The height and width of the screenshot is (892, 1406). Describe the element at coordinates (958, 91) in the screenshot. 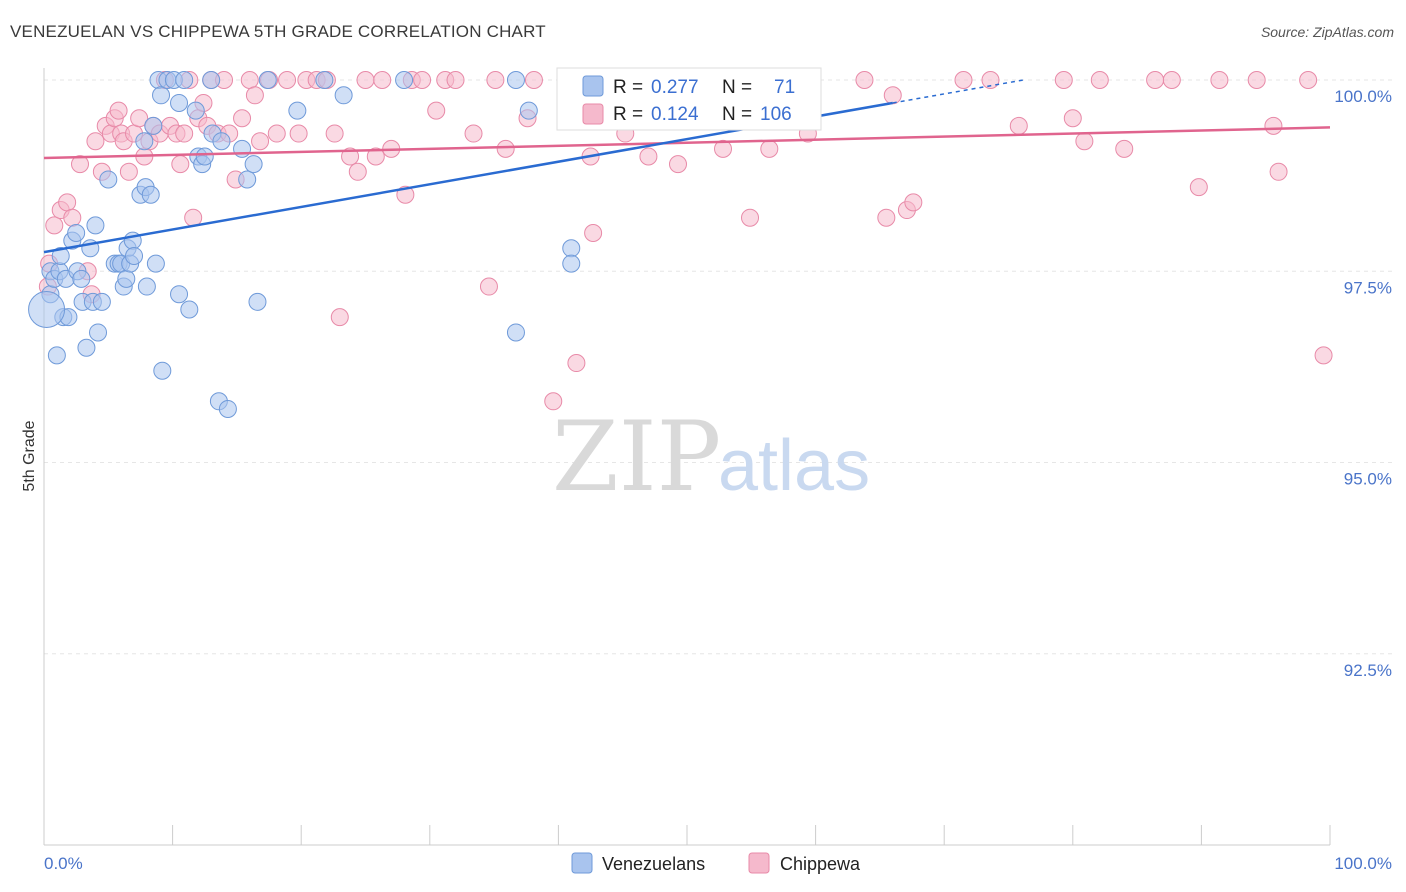

I see `trendline-venezuelans-extension` at that location.